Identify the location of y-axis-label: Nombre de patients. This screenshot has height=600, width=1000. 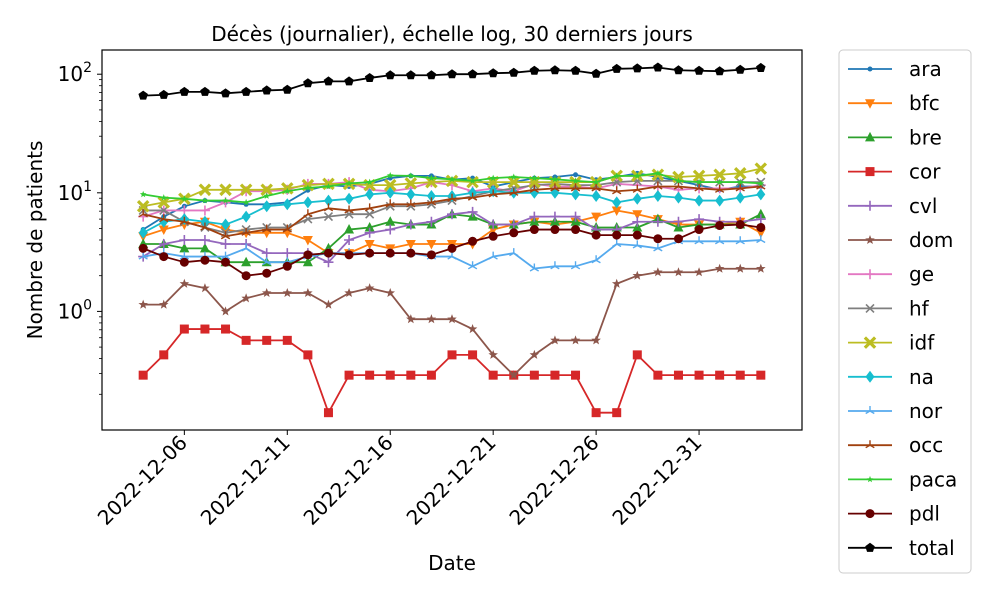
(35, 240).